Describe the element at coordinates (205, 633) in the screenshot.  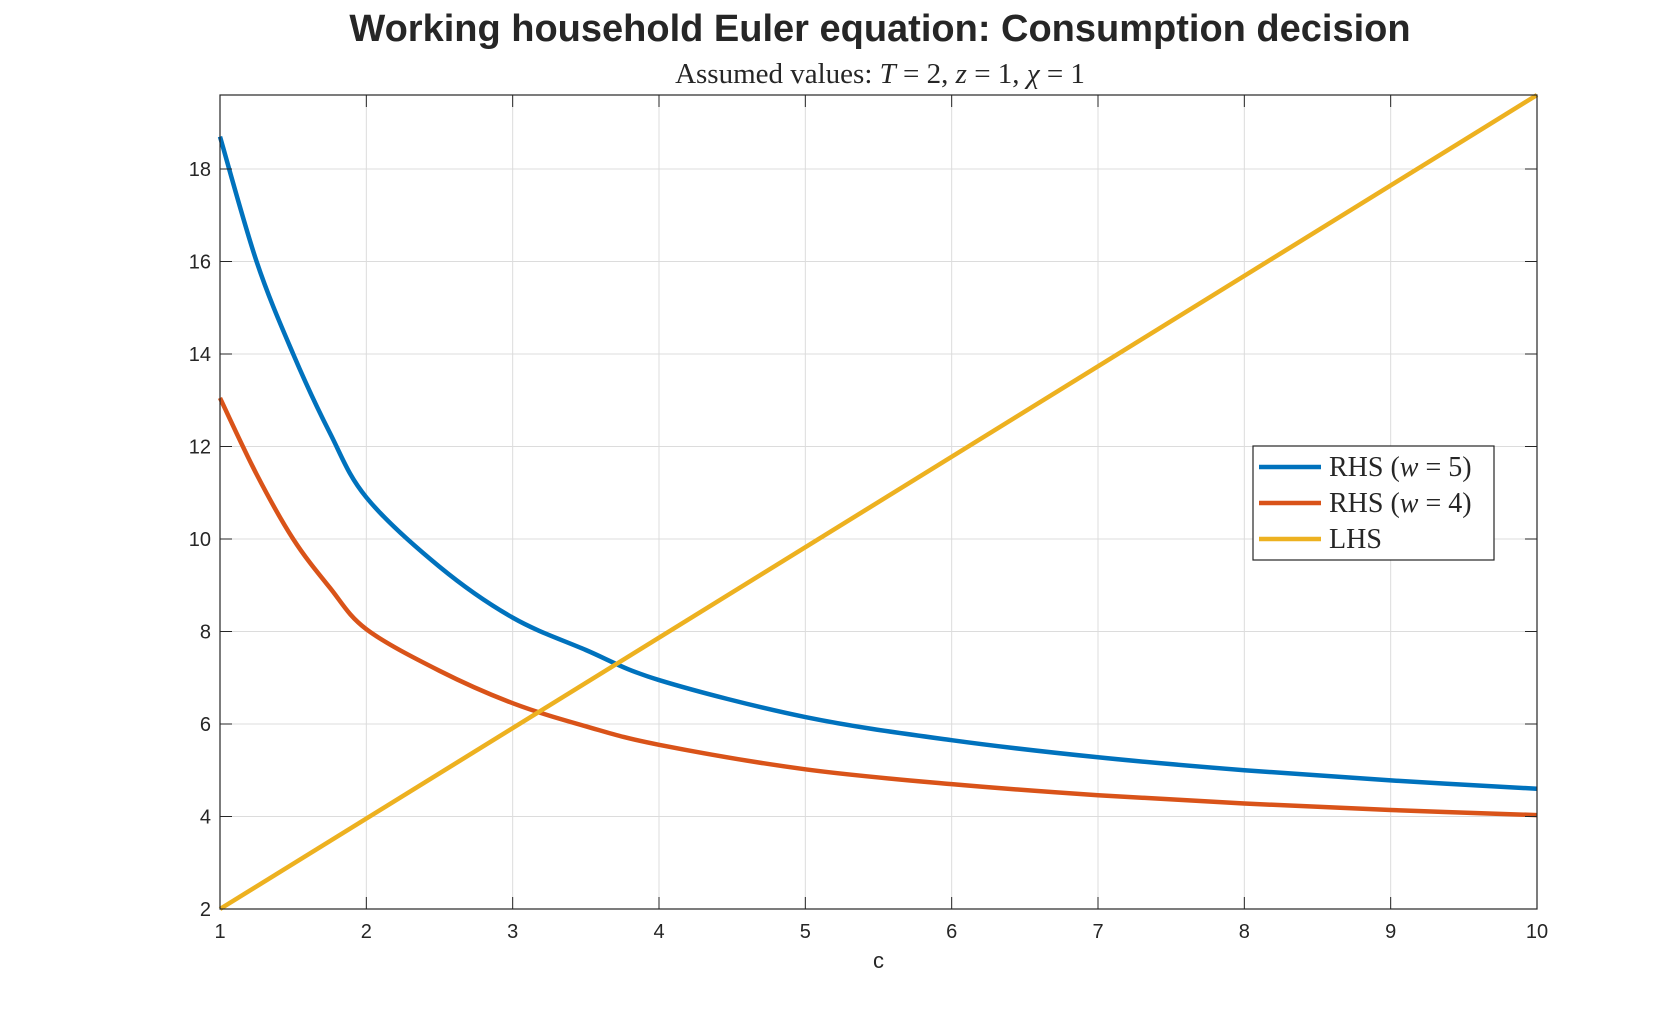
I see `y-tick-label: 8` at that location.